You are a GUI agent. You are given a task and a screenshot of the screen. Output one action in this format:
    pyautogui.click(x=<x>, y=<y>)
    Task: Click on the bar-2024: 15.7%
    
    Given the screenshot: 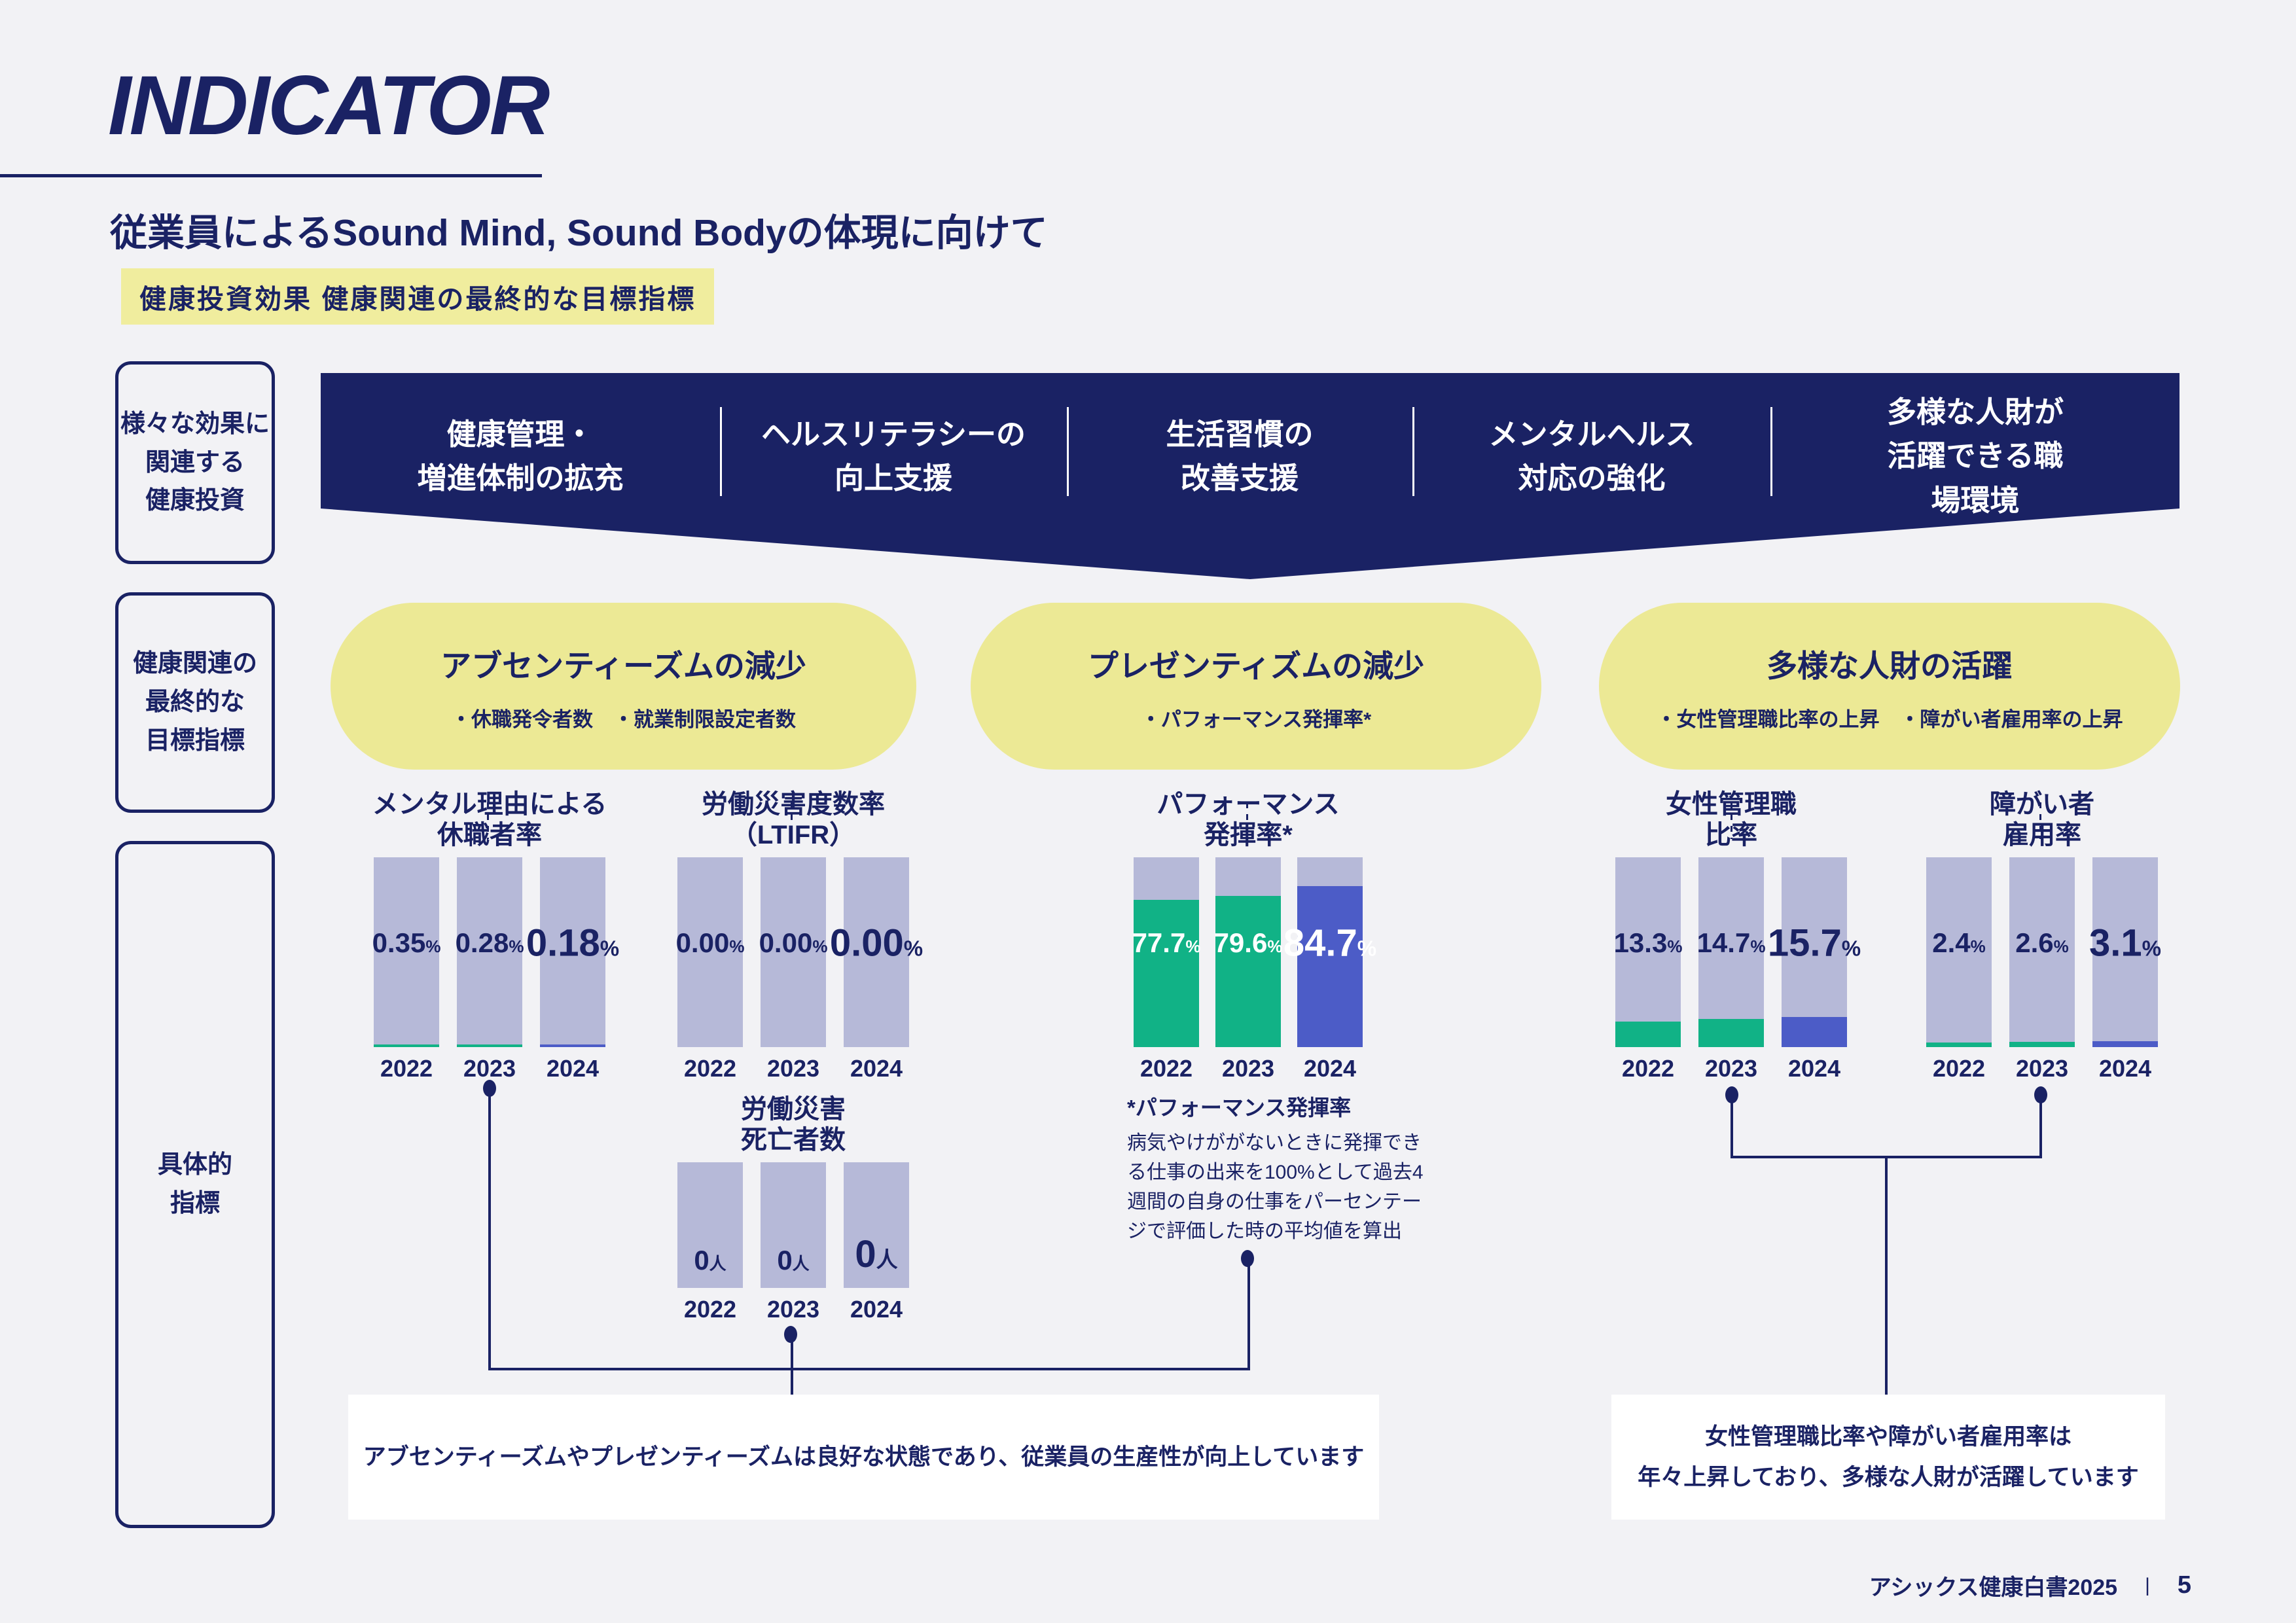 What is the action you would take?
    pyautogui.click(x=1814, y=952)
    